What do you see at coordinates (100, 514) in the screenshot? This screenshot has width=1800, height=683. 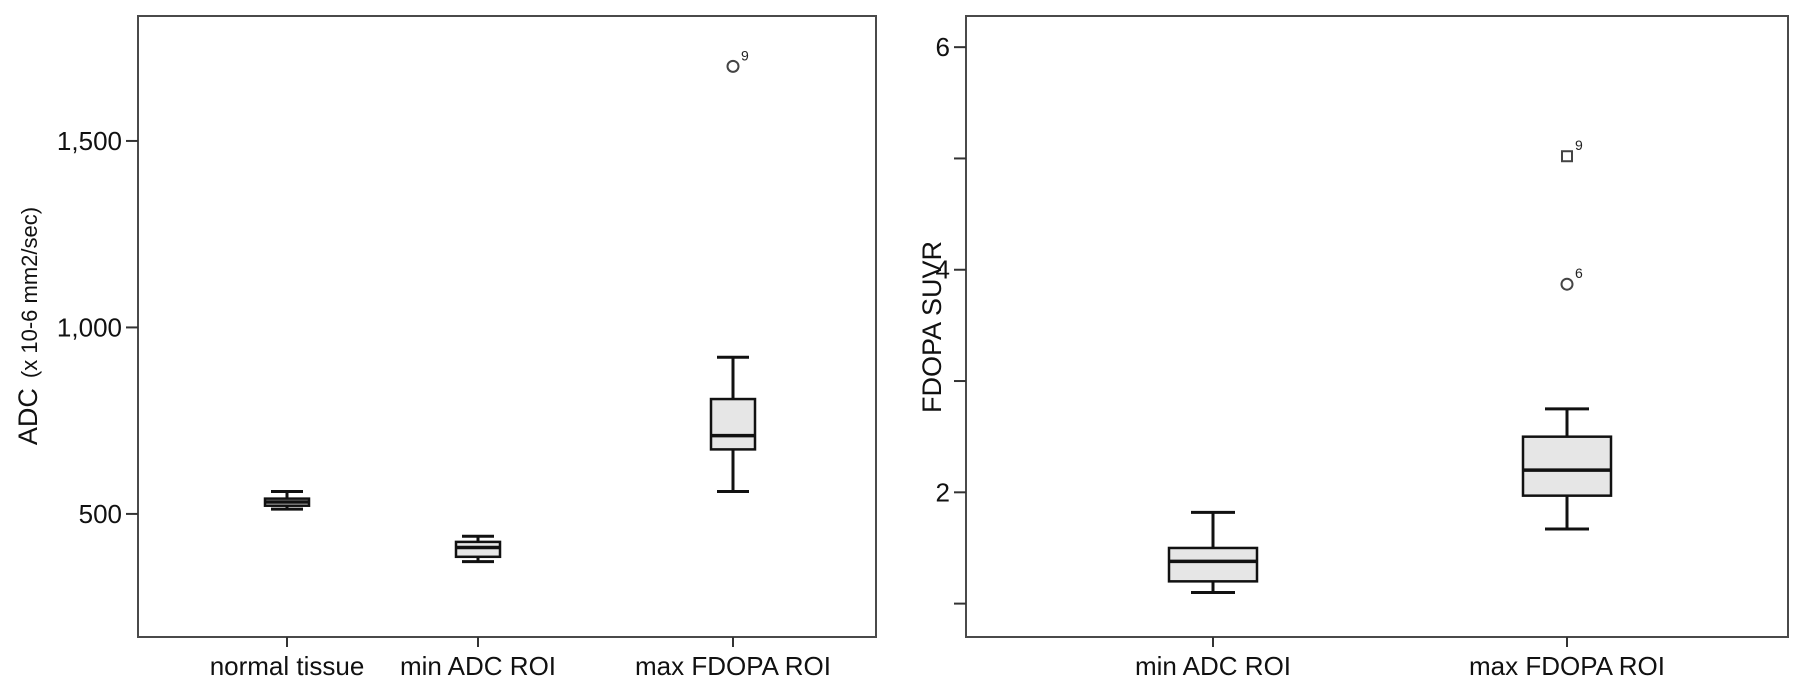 I see `y-tick-label: 500` at bounding box center [100, 514].